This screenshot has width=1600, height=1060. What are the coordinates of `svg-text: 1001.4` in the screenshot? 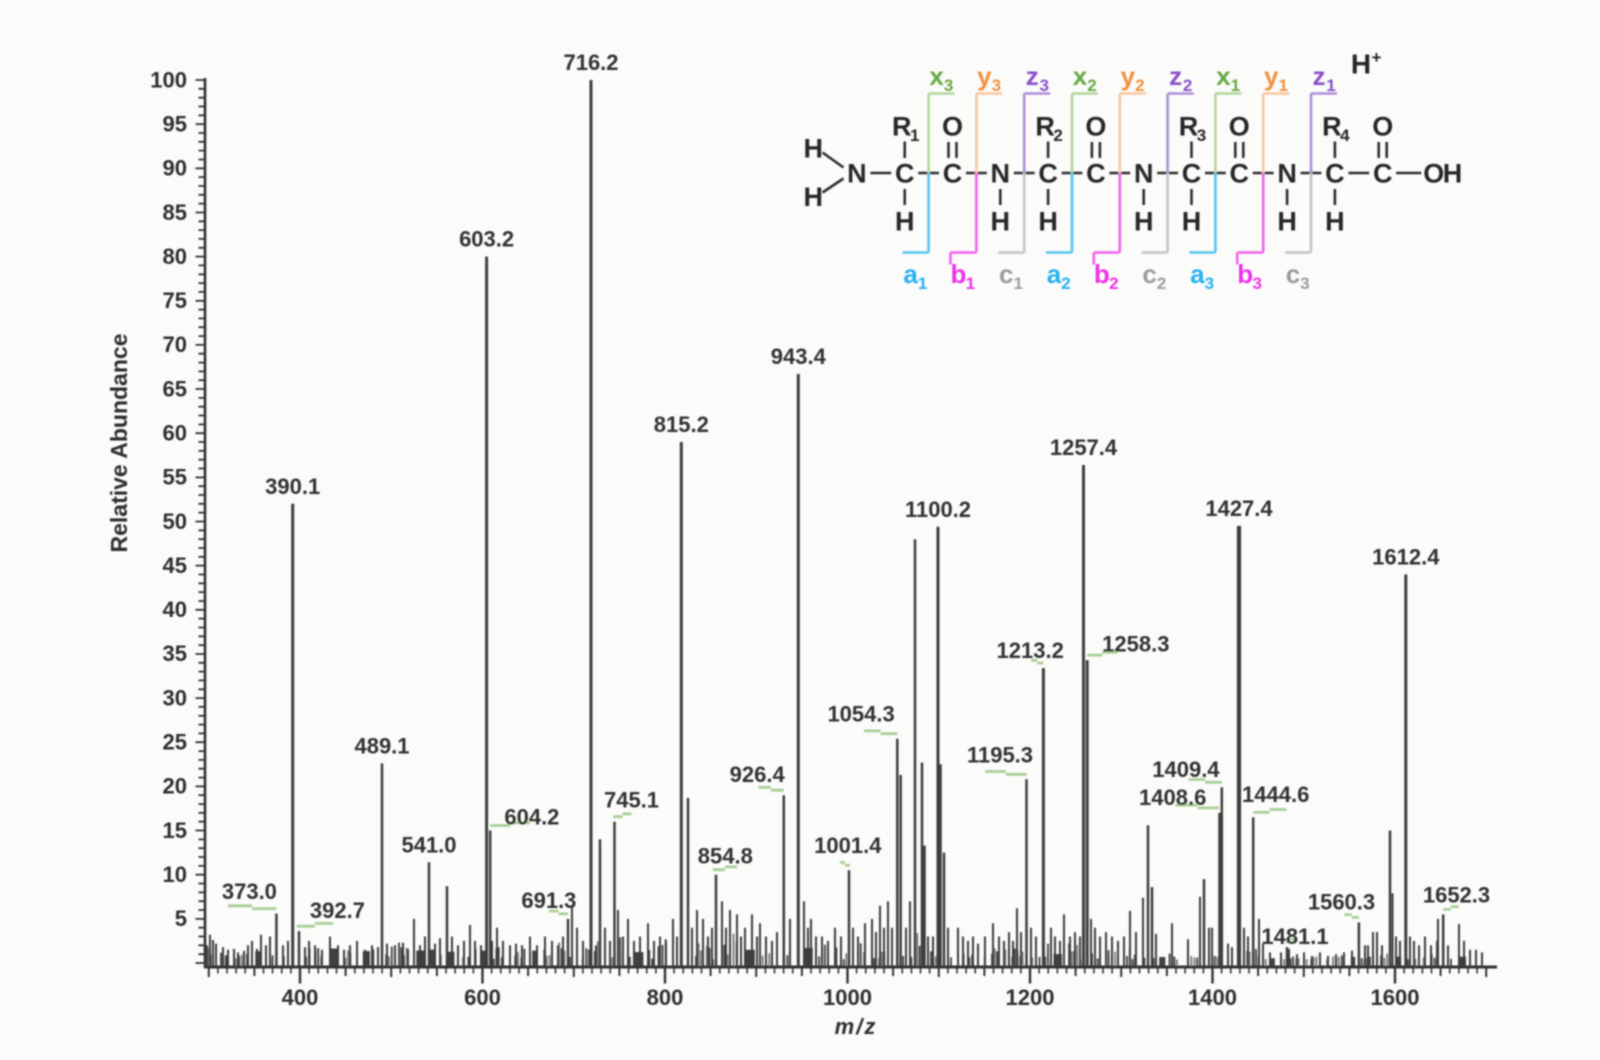 It's located at (848, 845).